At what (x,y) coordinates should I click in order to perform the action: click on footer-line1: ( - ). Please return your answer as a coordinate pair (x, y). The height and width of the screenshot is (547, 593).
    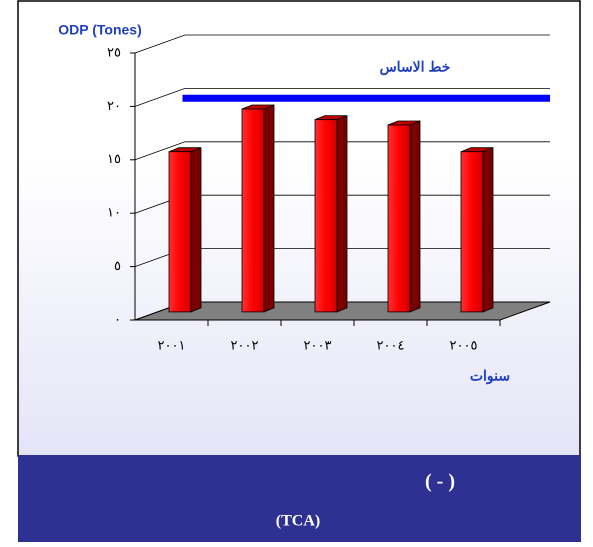
    Looking at the image, I should click on (440, 482).